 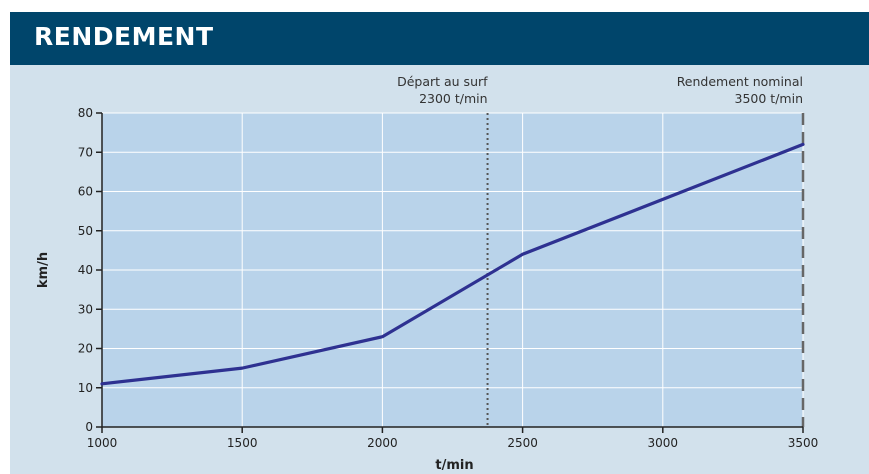 I want to click on y-tick-label: 20, so click(x=85, y=349).